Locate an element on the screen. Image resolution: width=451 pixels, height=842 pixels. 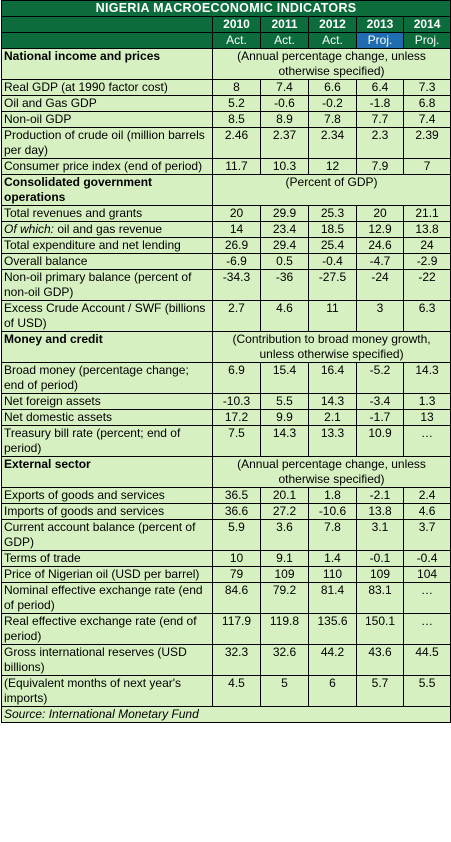
value-cell: 26.9 is located at coordinates (236, 245).